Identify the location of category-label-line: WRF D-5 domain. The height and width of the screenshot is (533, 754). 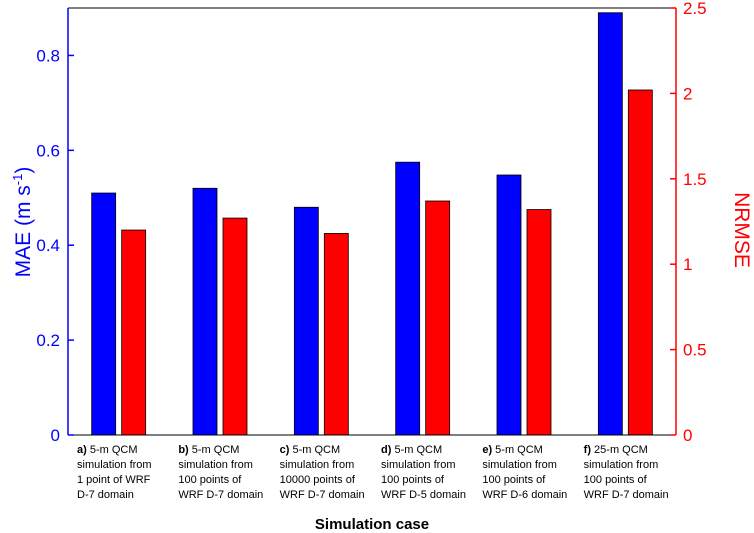
(423, 495).